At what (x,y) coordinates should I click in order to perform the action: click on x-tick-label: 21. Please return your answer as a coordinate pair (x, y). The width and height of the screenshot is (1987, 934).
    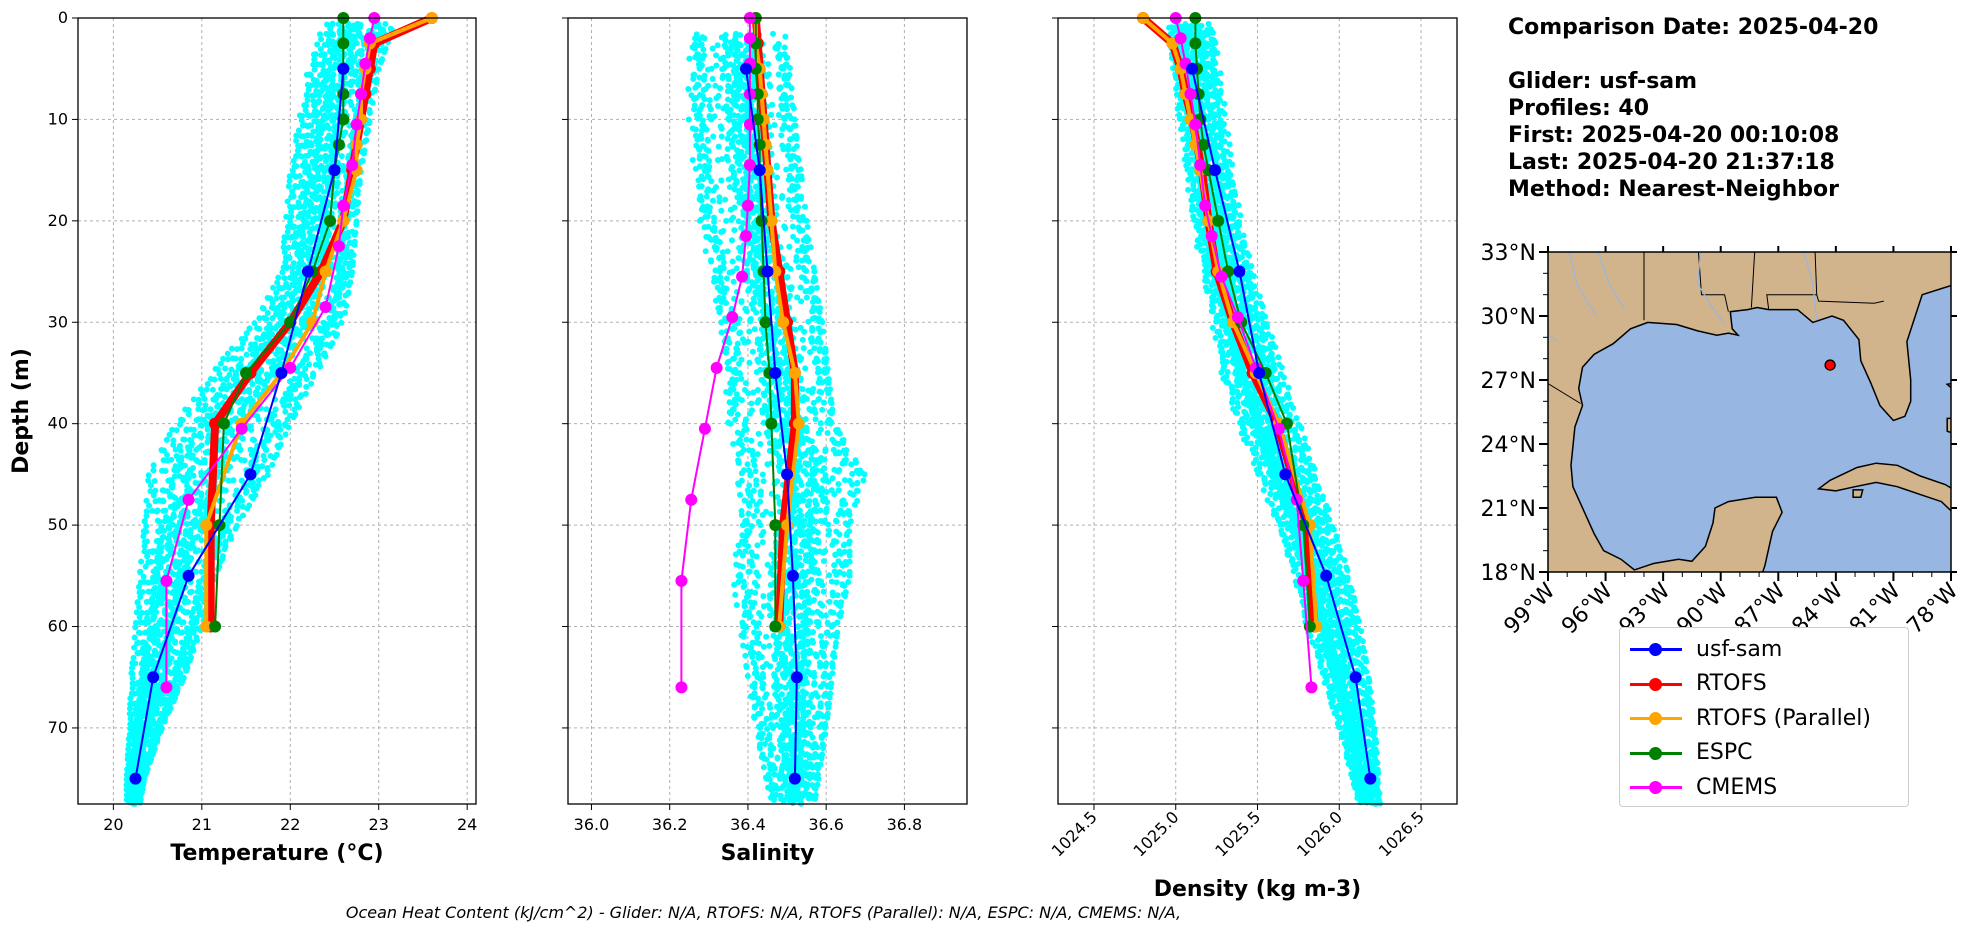
    Looking at the image, I should click on (202, 824).